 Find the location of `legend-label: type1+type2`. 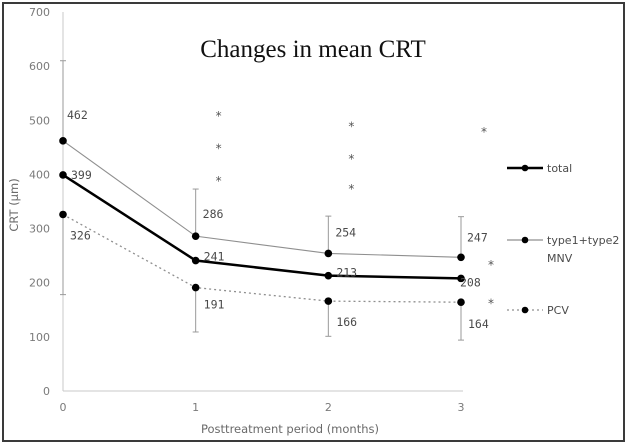

legend-label: type1+type2 is located at coordinates (583, 240).